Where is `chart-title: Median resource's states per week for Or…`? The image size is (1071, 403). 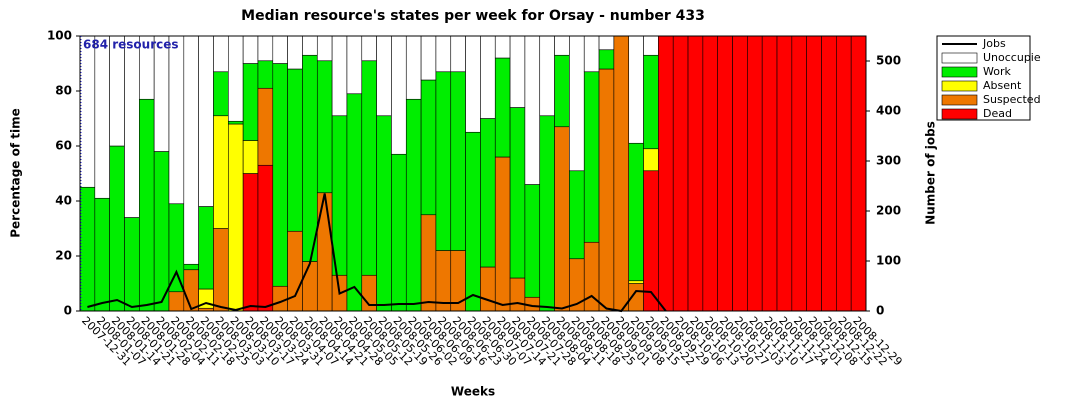 chart-title: Median resource's states per week for Or… is located at coordinates (473, 16).